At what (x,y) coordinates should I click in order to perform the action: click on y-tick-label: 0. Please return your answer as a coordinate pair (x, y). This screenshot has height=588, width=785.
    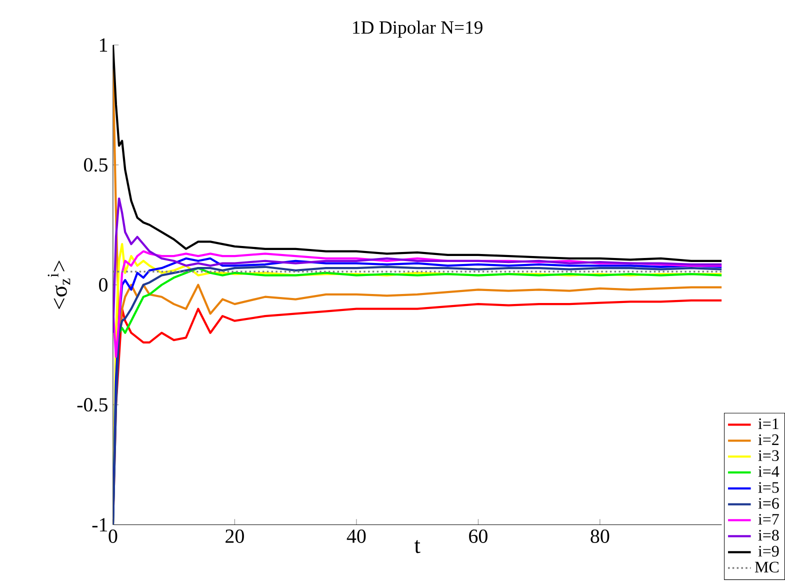
    Looking at the image, I should click on (103, 285).